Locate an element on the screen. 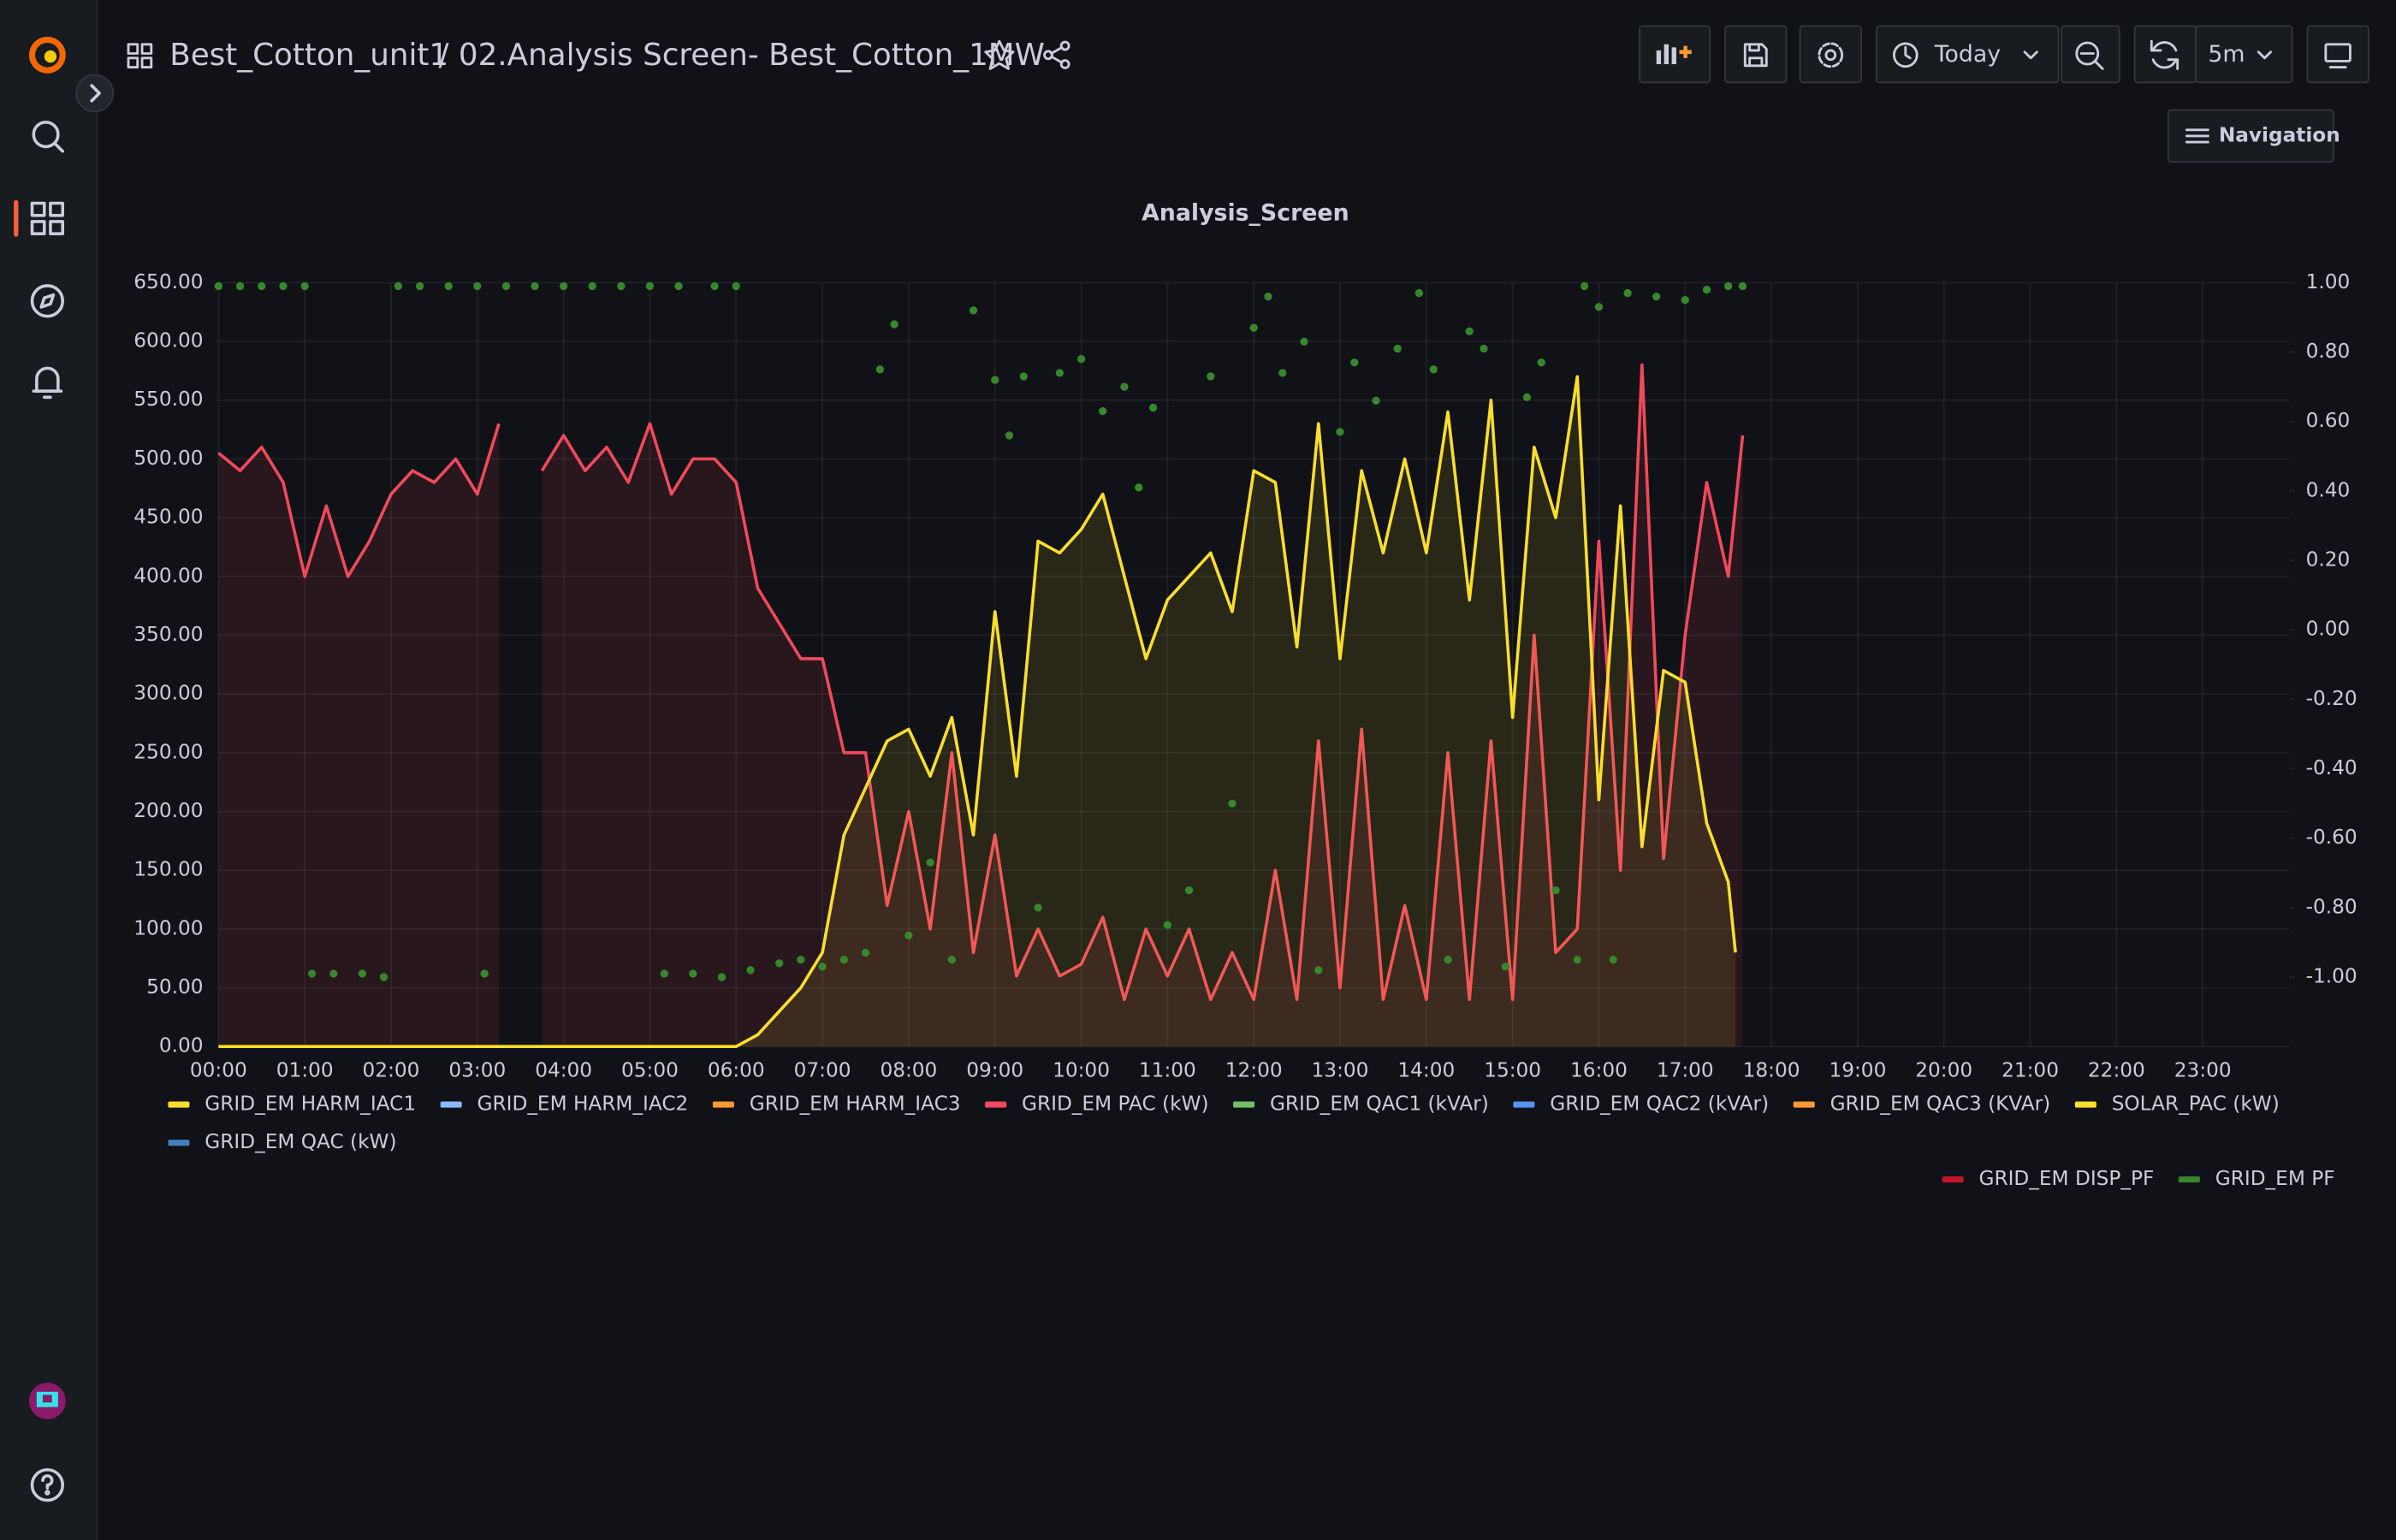 This screenshot has height=1540, width=2396. share-button is located at coordinates (1056, 54).